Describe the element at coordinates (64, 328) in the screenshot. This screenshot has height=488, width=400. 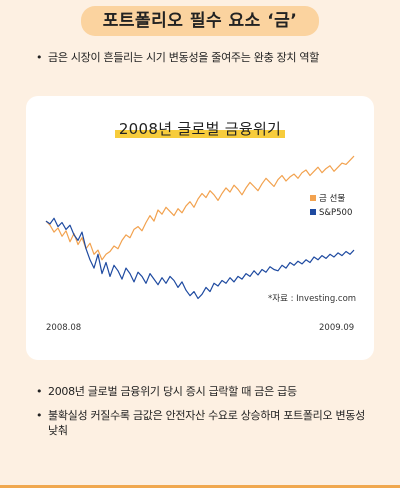
I see `x-tick-start: 2008.08` at that location.